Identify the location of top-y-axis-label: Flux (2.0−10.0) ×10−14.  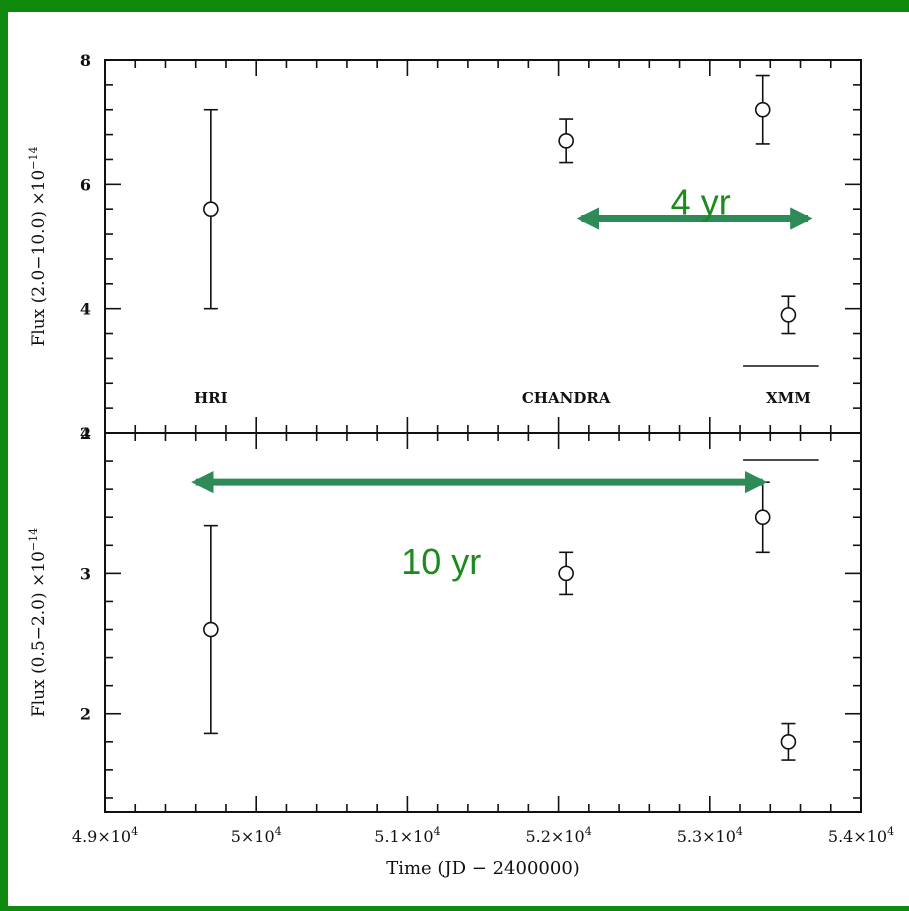
(38, 246).